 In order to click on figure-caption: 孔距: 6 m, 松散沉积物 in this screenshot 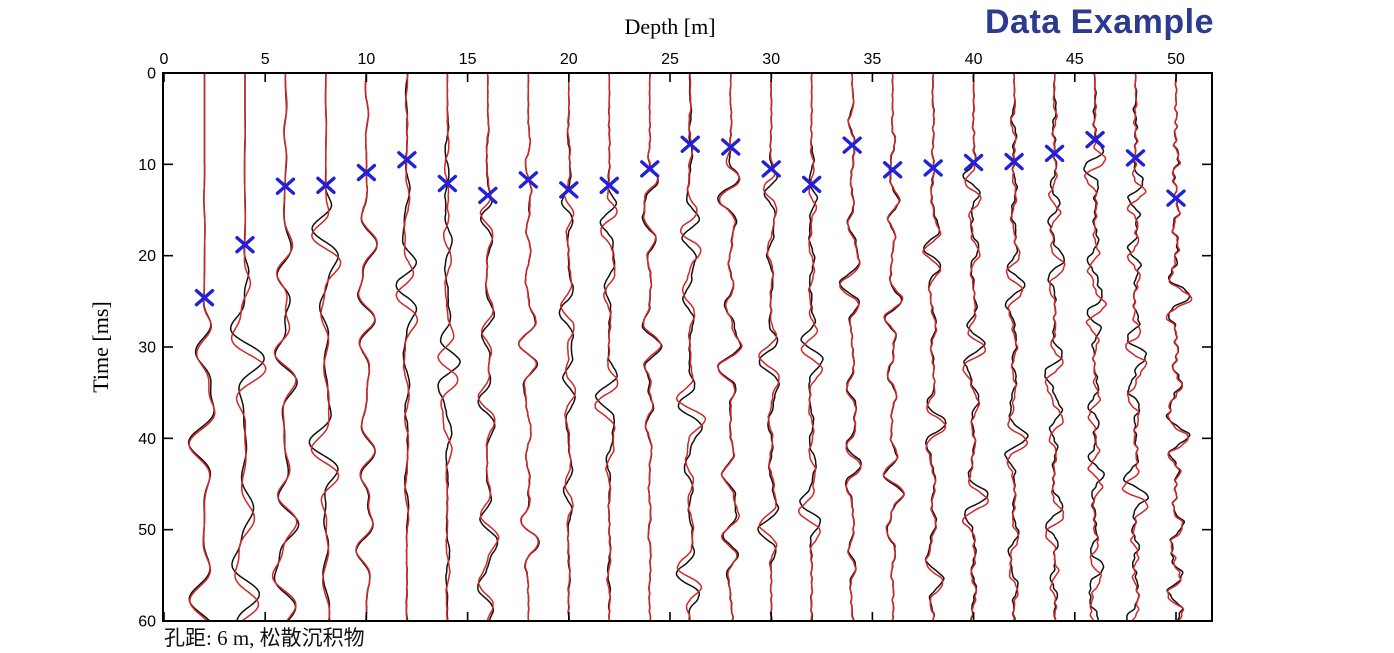, I will do `click(264, 638)`.